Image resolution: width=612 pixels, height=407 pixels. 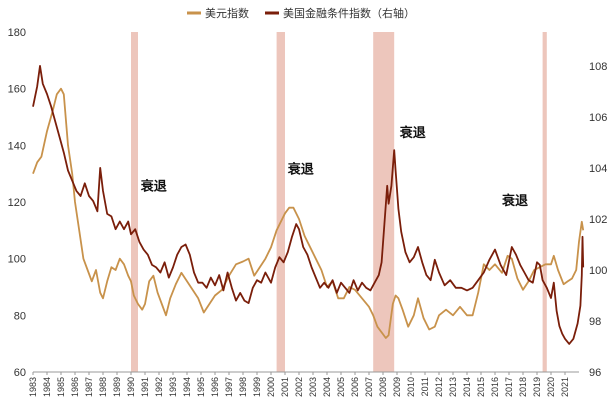 What do you see at coordinates (341, 387) in the screenshot?
I see `x-tick-label: 2005` at bounding box center [341, 387].